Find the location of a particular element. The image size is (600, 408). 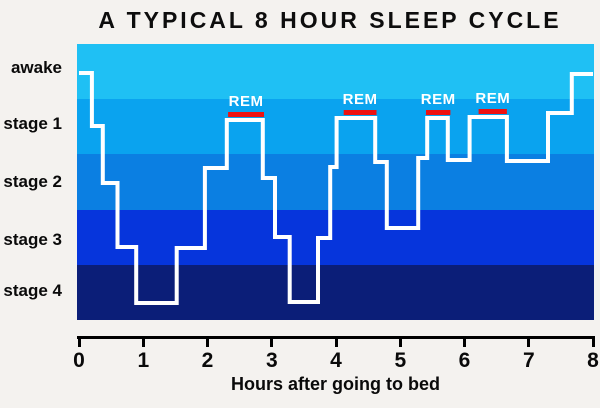

x-tick-label-7: 7 is located at coordinates (528, 360).